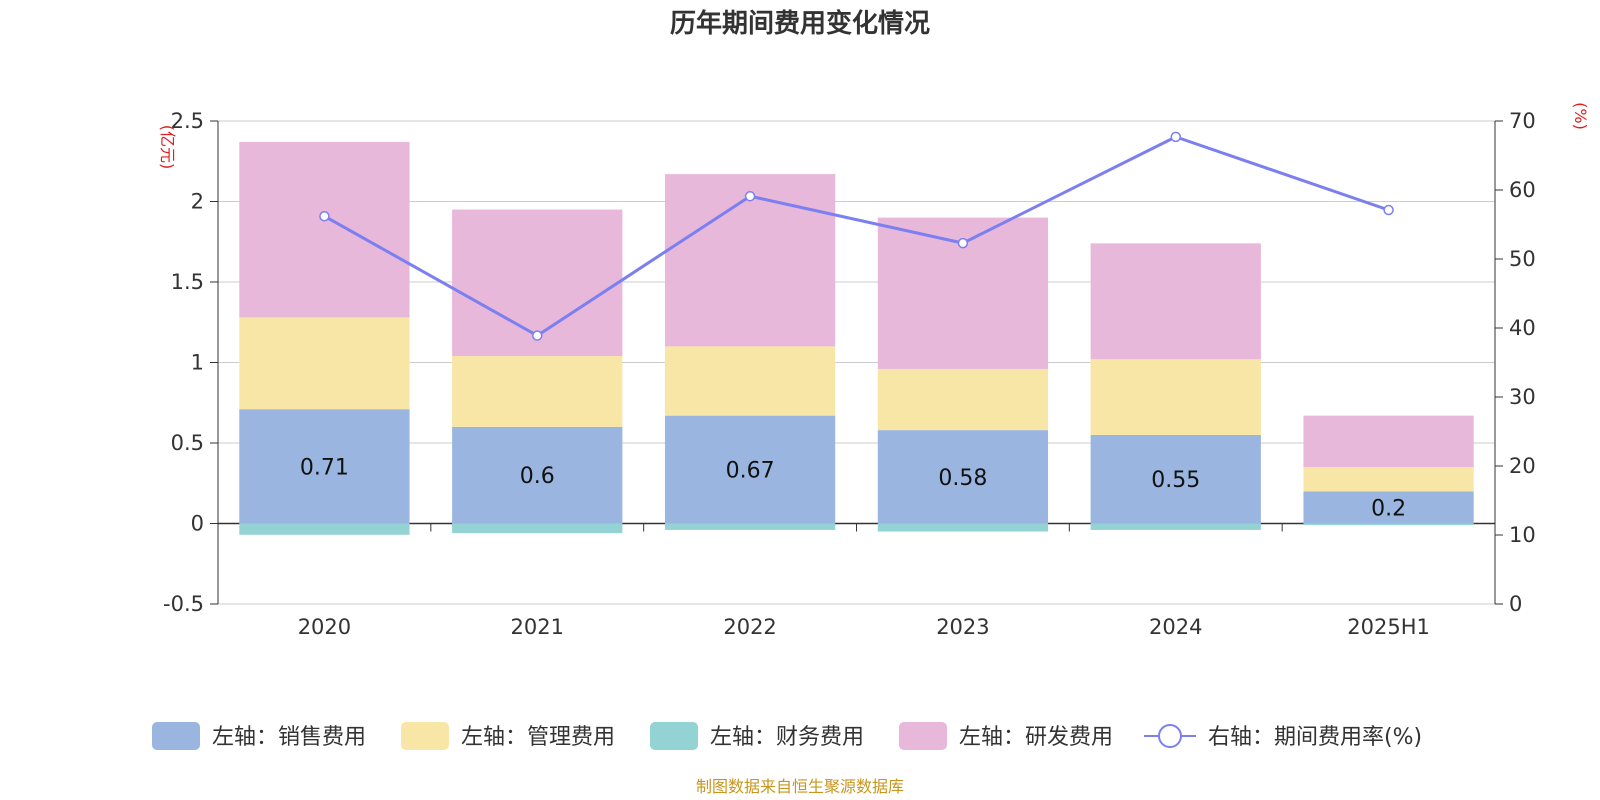  Describe the element at coordinates (1522, 190) in the screenshot. I see `right-axis-tick-label: 60` at that location.